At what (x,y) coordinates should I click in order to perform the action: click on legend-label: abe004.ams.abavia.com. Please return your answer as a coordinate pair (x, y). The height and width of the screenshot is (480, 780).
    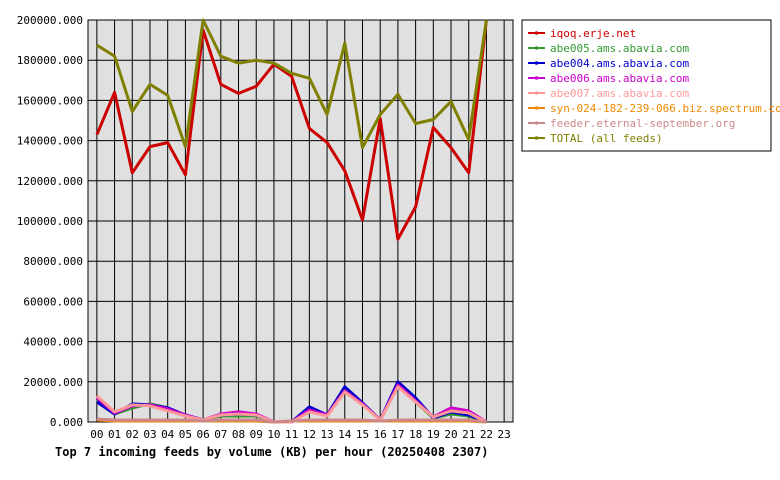
    Looking at the image, I should click on (619, 63).